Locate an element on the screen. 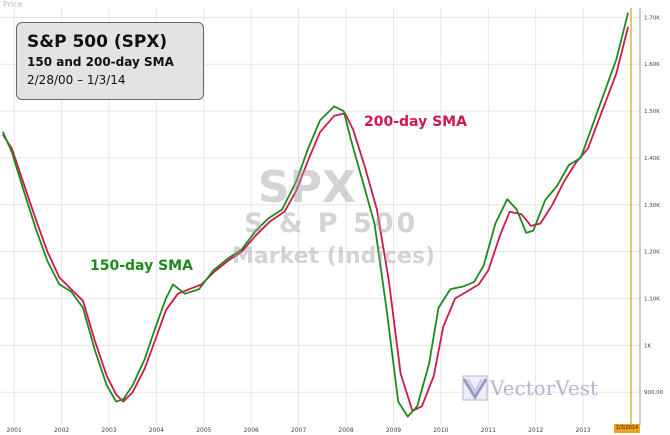 Image resolution: width=670 pixels, height=435 pixels. x-tick-label: 2010 is located at coordinates (440, 430).